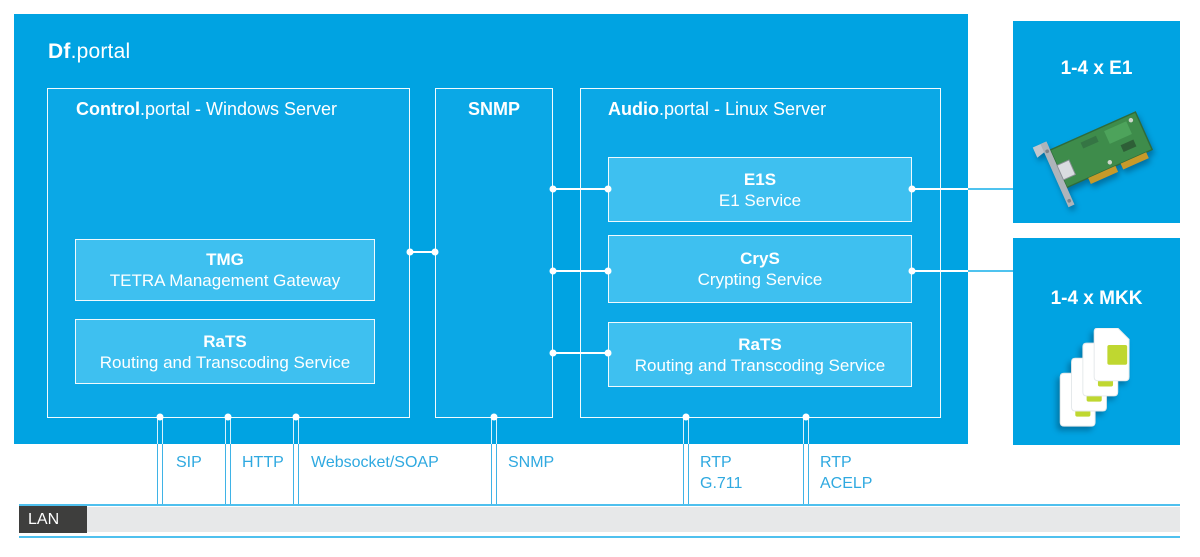 Image resolution: width=1200 pixels, height=557 pixels. What do you see at coordinates (743, 109) in the screenshot?
I see `audio-title-rest: .portal - Linux Server` at bounding box center [743, 109].